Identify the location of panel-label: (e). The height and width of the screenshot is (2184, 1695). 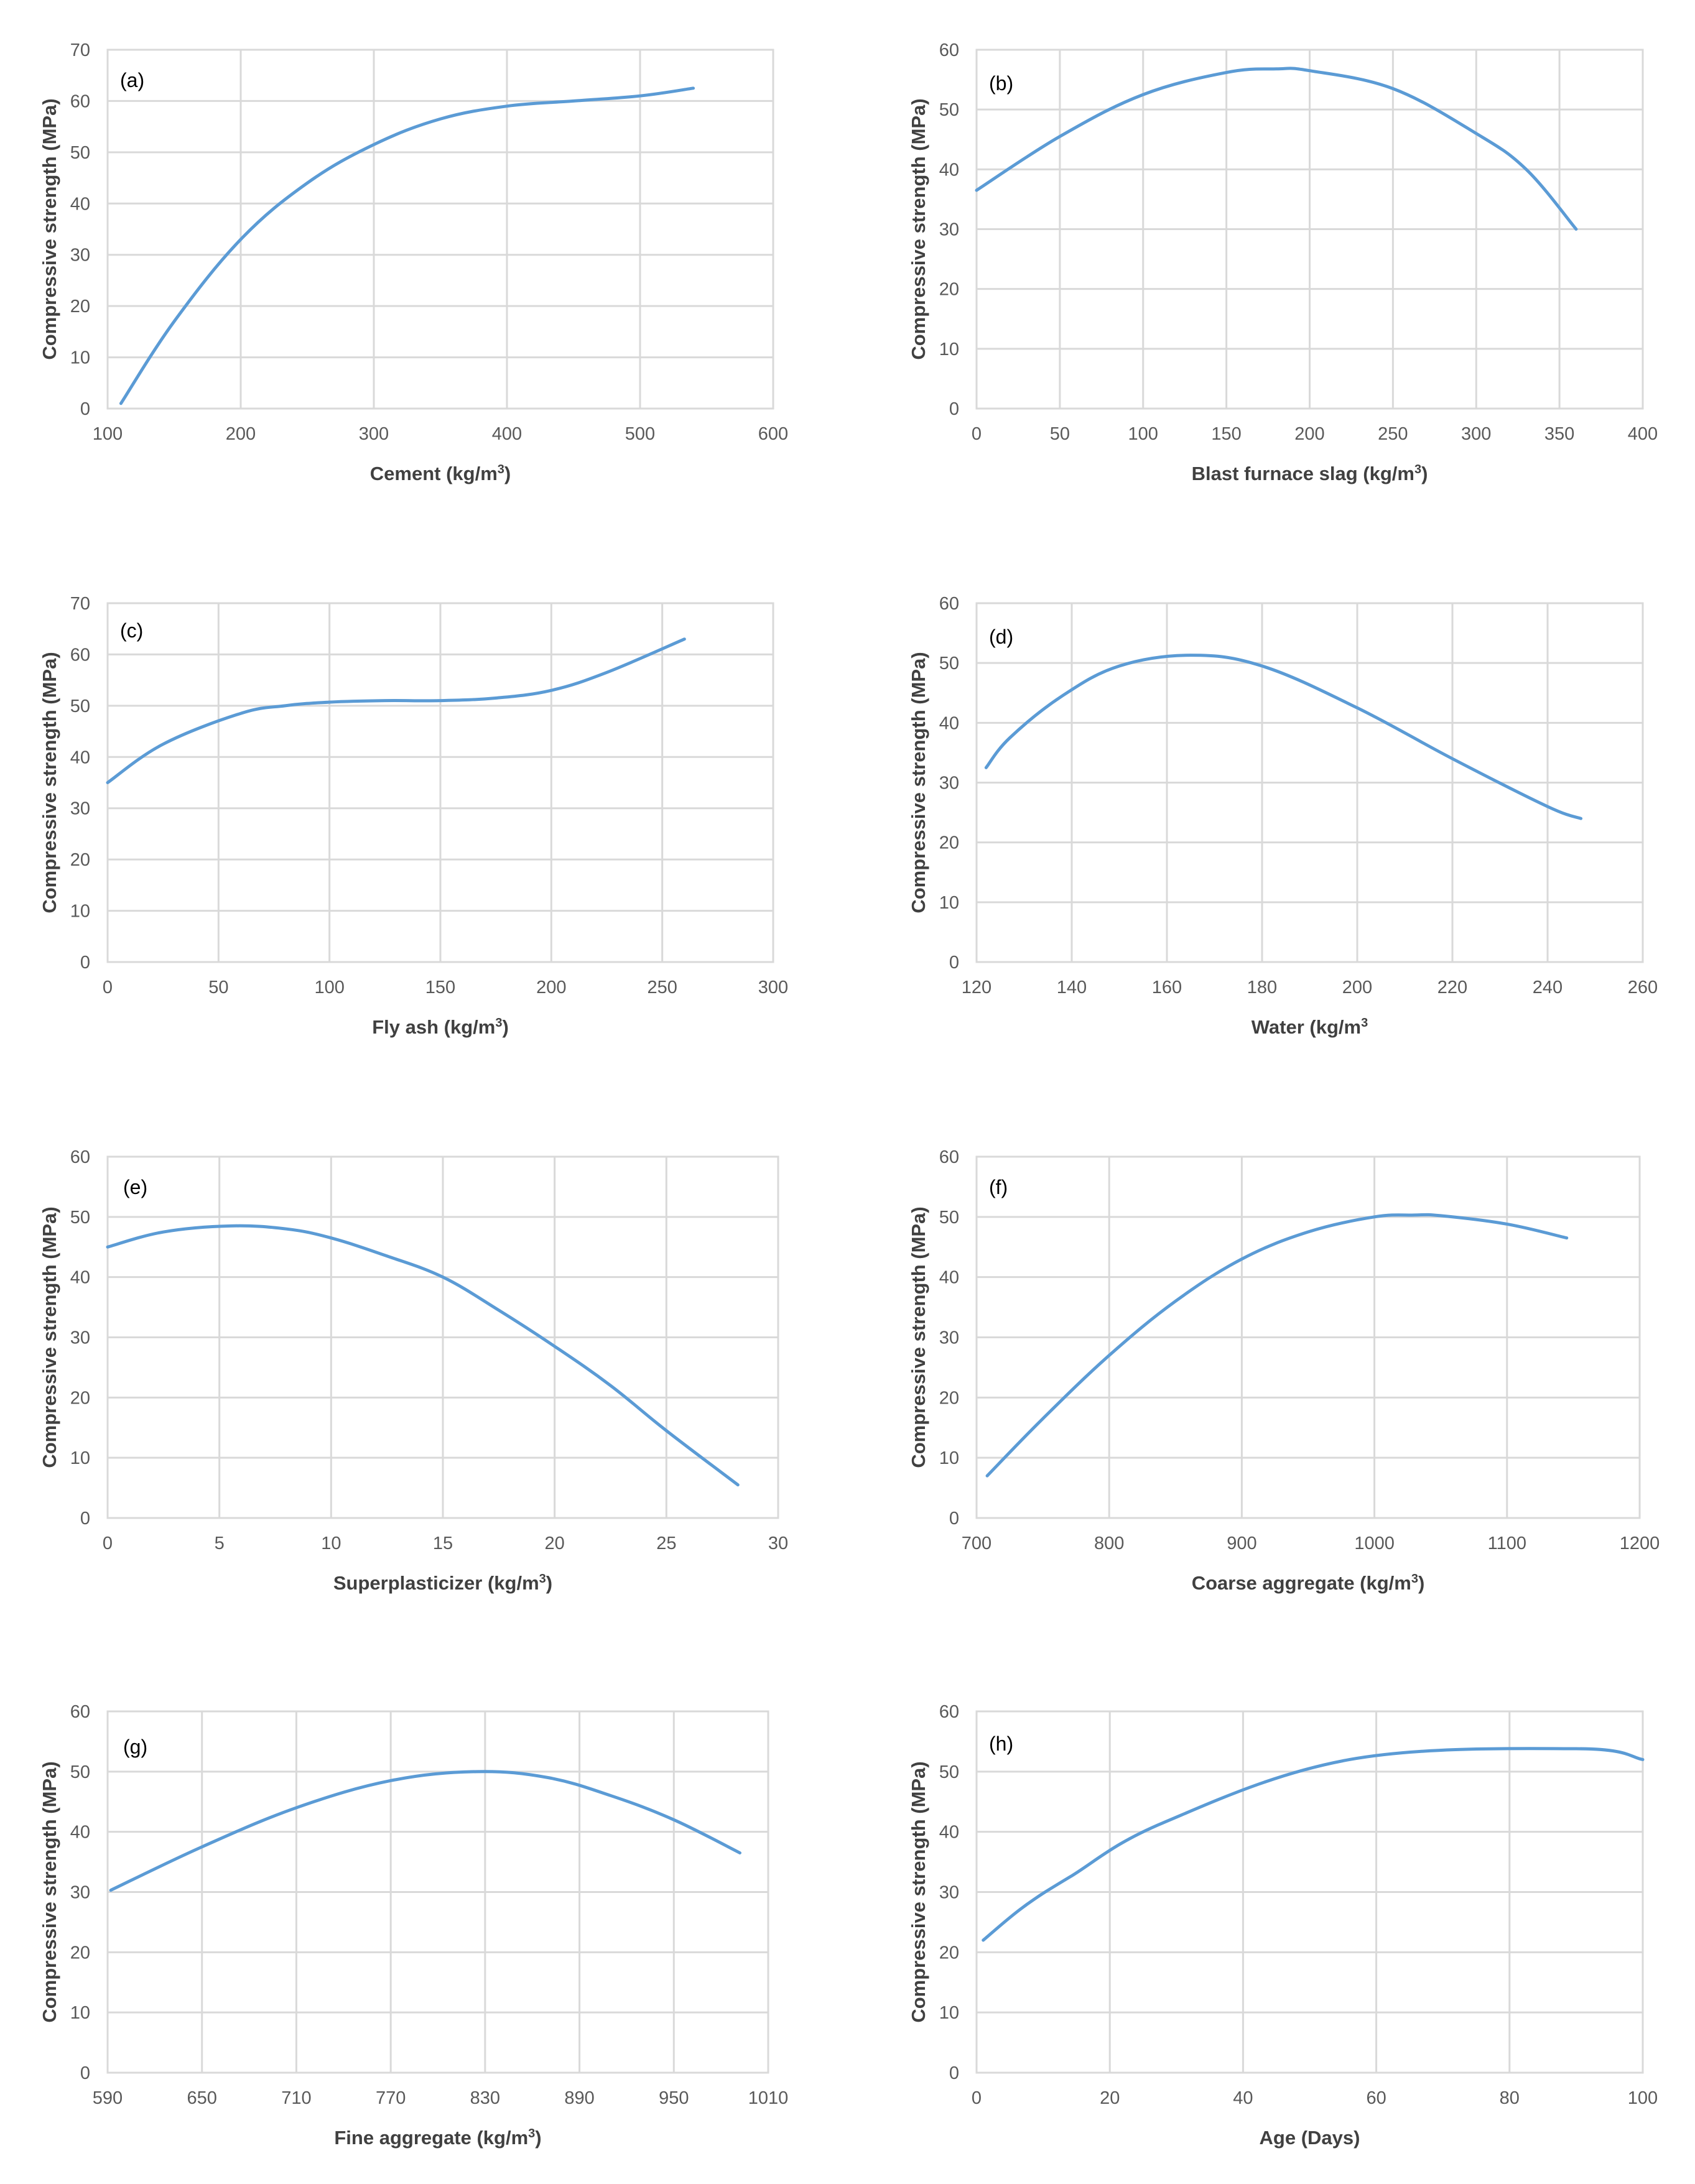
(135, 1187).